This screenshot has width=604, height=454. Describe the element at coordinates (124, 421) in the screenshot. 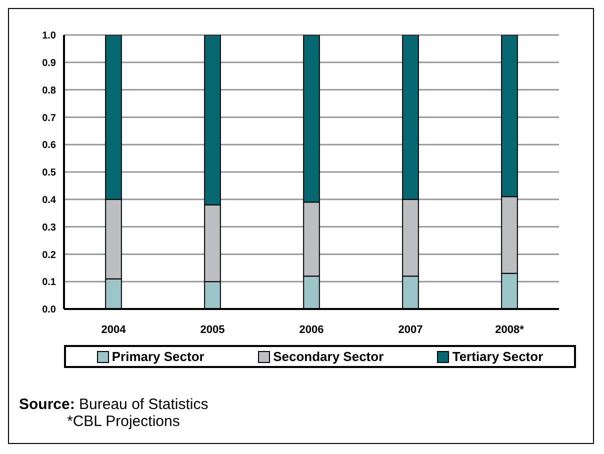

I see `text: *CBL Projections` at that location.